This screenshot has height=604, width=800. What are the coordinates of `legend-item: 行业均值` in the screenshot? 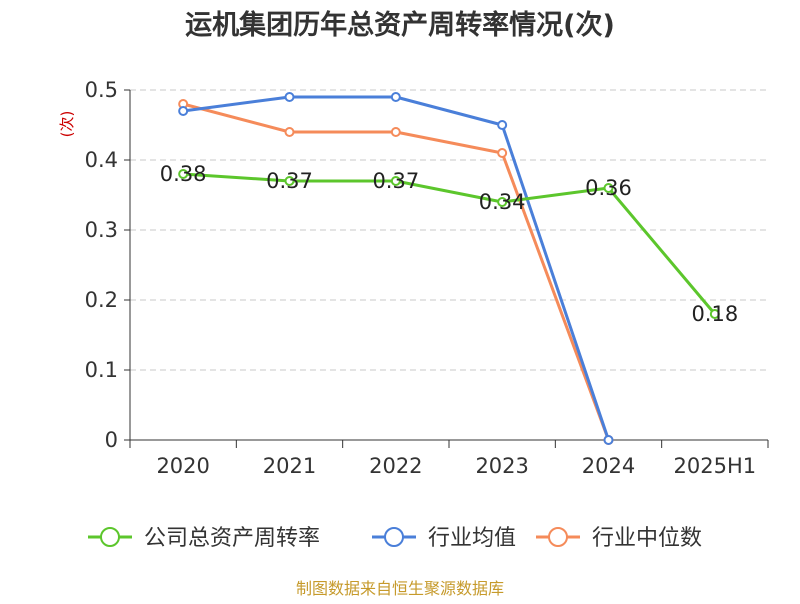 It's located at (444, 538).